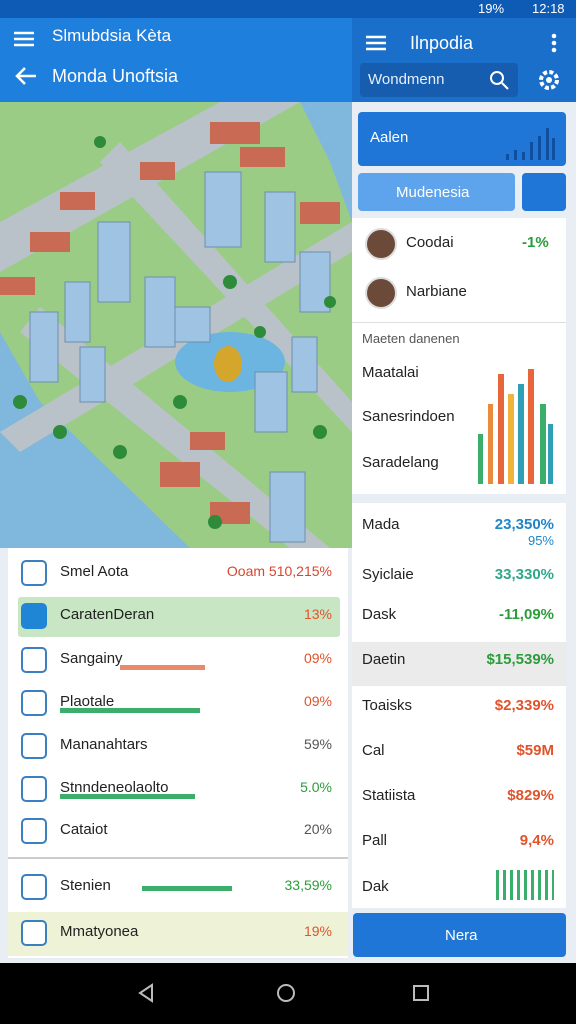 The width and height of the screenshot is (576, 1024). Describe the element at coordinates (535, 242) in the screenshot. I see `person-change: -1%` at that location.